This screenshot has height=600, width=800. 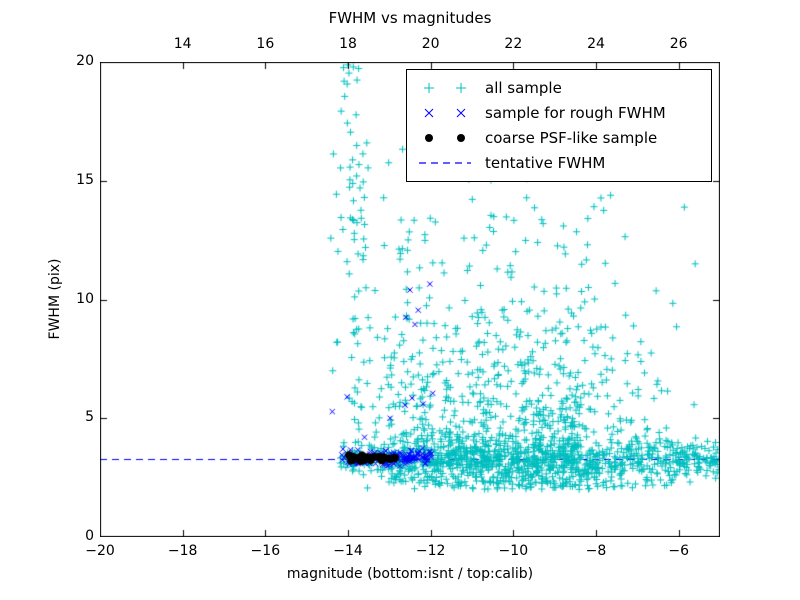 What do you see at coordinates (265, 44) in the screenshot?
I see `top-x-tick-label: 16` at bounding box center [265, 44].